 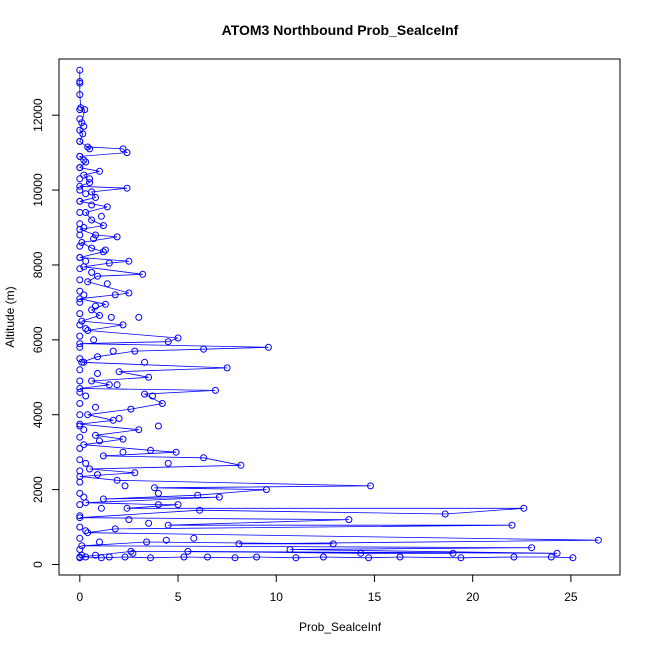 What do you see at coordinates (45, 333) in the screenshot?
I see `y-axis: 0 2000 4000 6000 8000 10000 12000` at bounding box center [45, 333].